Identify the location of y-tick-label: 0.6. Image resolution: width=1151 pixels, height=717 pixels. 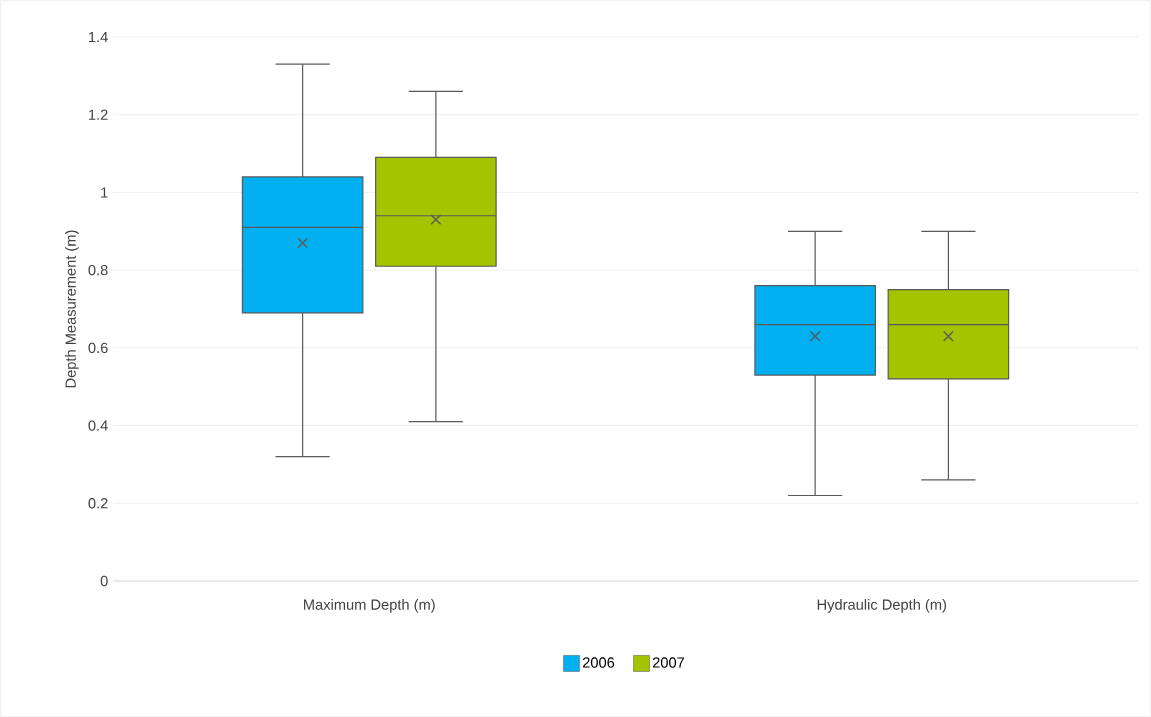
(98, 348).